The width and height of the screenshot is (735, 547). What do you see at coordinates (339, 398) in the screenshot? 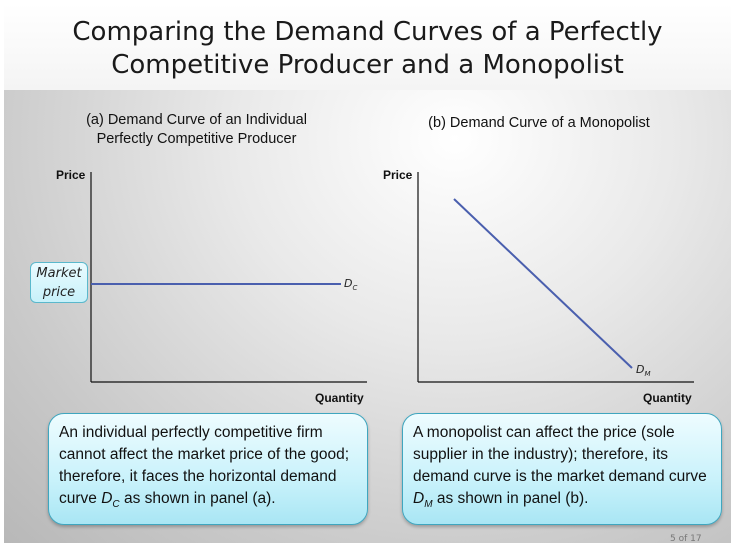
I see `panel-a-x-axis-label: Quantity` at bounding box center [339, 398].